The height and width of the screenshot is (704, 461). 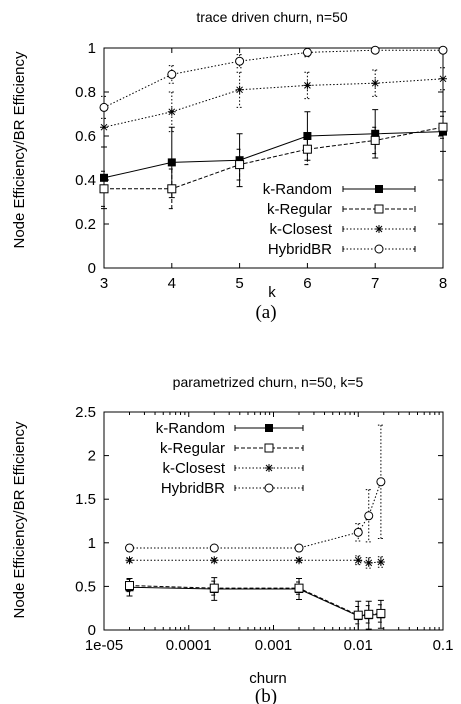 I want to click on y-tick-label: 0.6, so click(x=85, y=136).